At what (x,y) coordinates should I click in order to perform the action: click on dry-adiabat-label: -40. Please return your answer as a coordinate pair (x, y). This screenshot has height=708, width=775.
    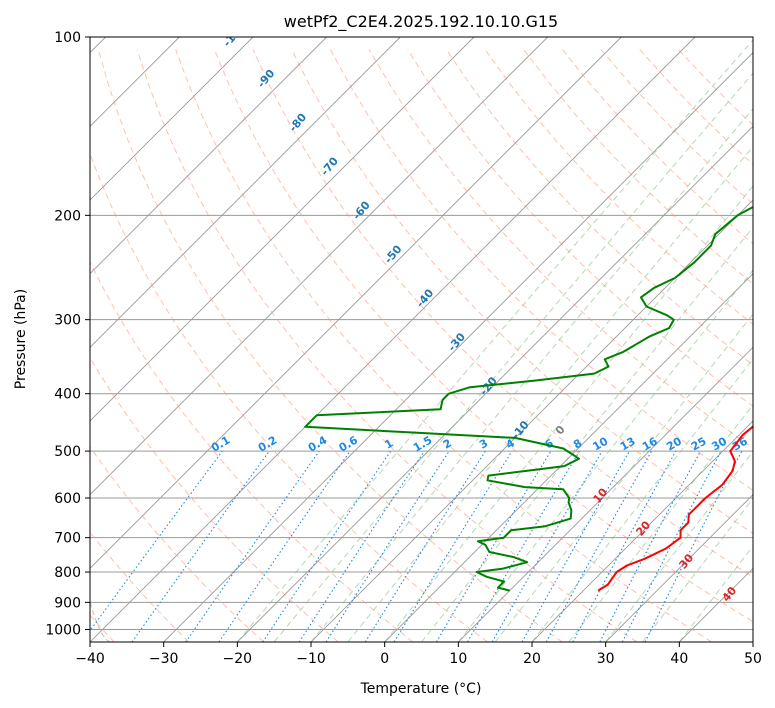
    Looking at the image, I should click on (425, 298).